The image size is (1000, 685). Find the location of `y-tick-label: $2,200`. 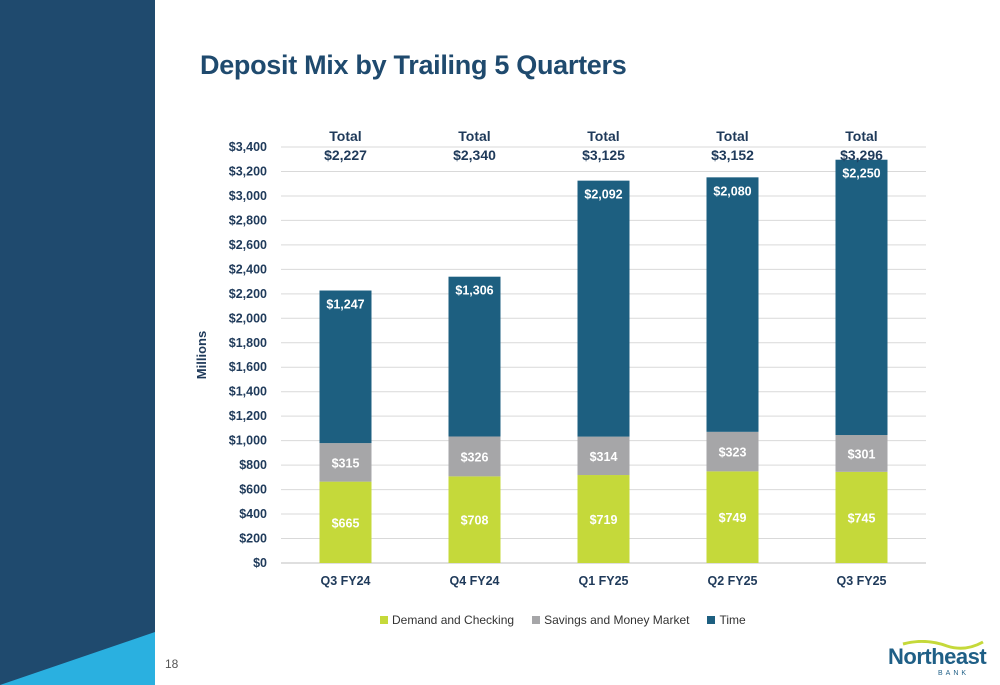

y-tick-label: $2,200 is located at coordinates (248, 294).